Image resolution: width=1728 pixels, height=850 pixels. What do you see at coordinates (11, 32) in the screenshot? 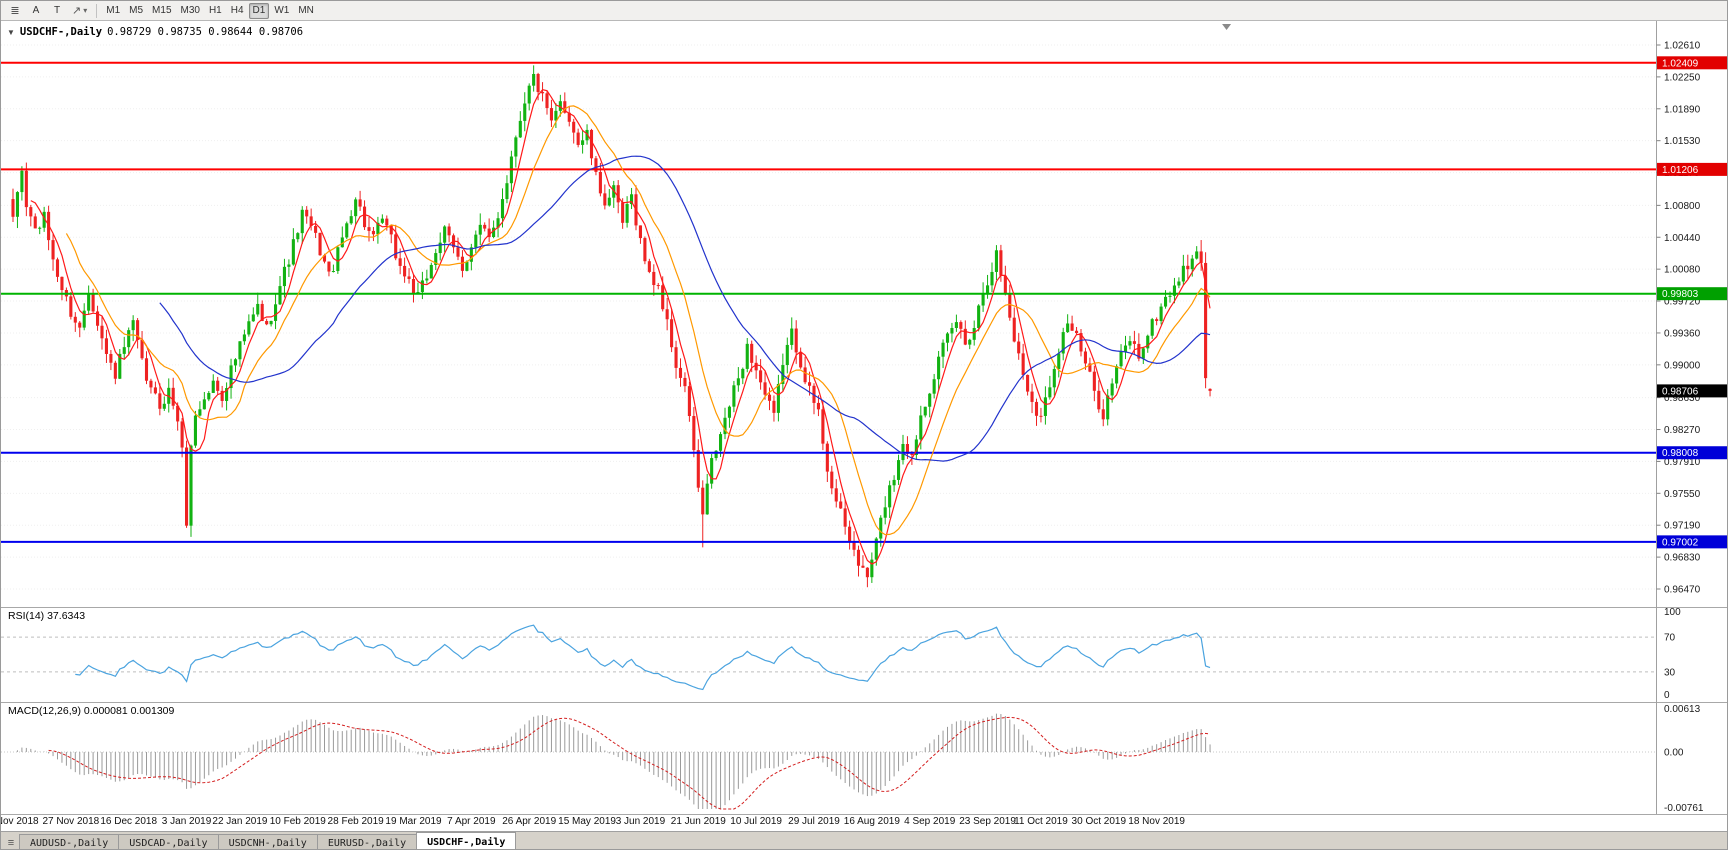
I see `collapse-arrow-icon: ▼` at bounding box center [11, 32].